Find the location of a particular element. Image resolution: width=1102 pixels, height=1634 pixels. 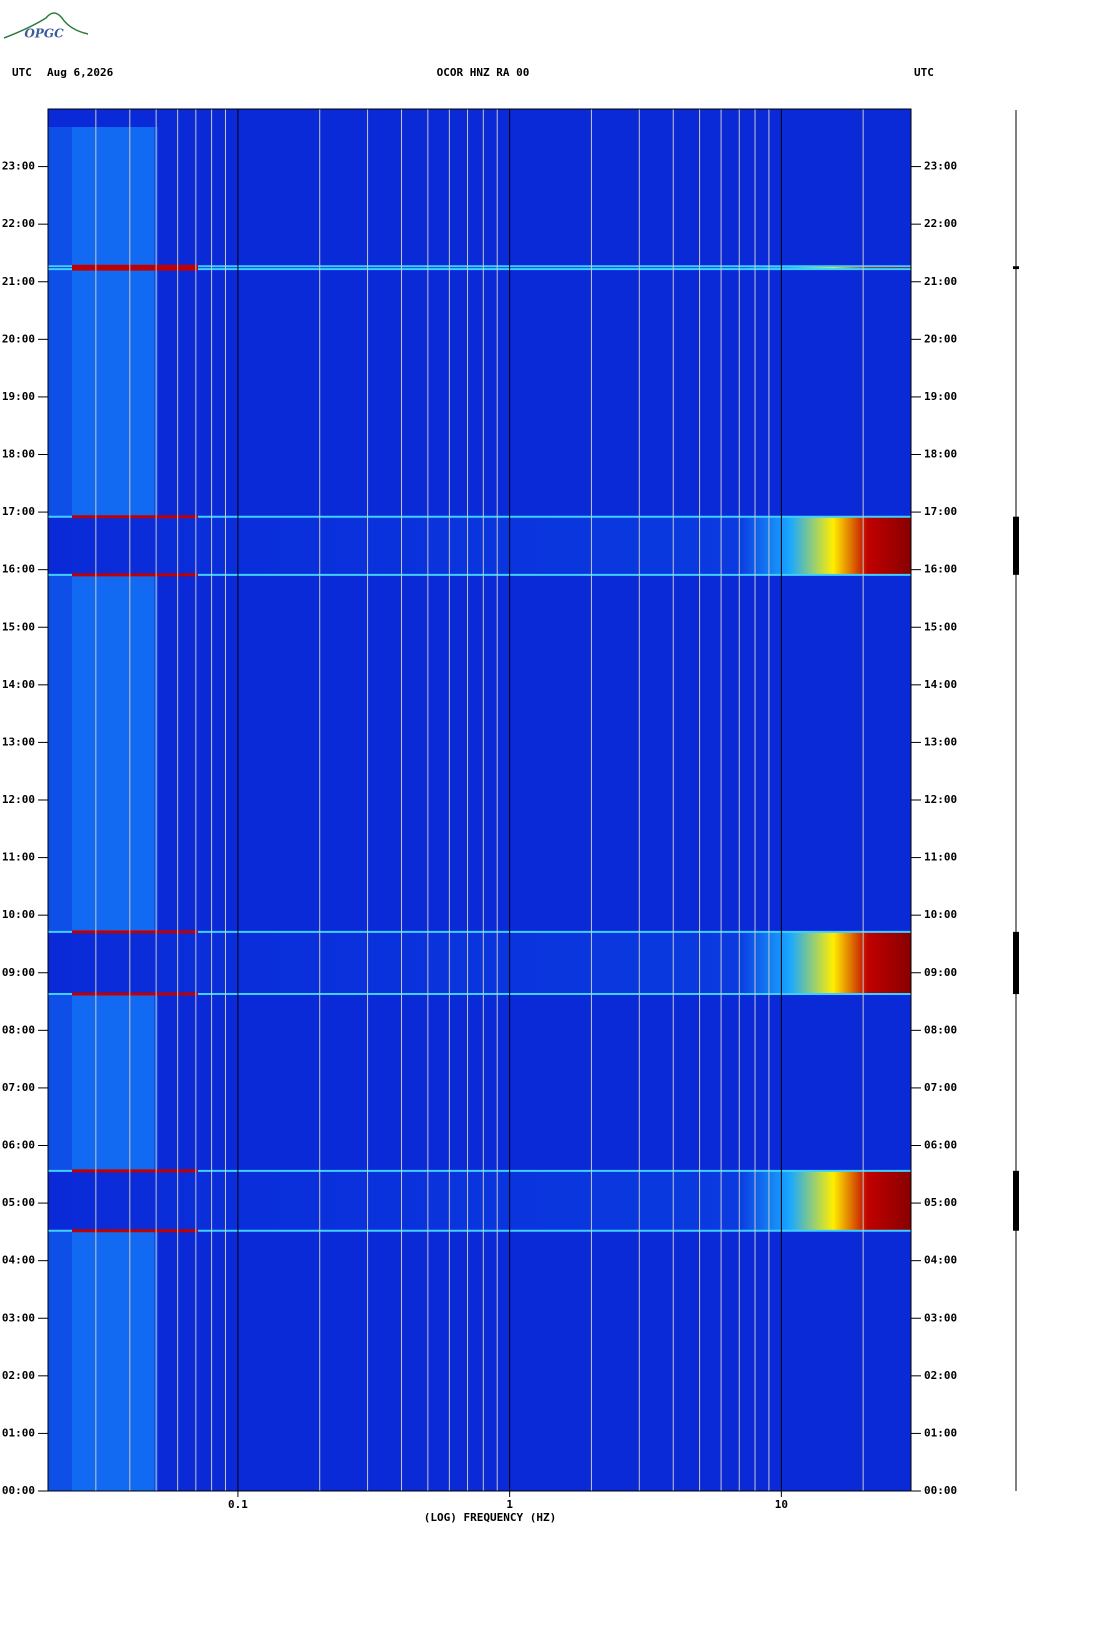

x-tick-label: 10 is located at coordinates (781, 1504).